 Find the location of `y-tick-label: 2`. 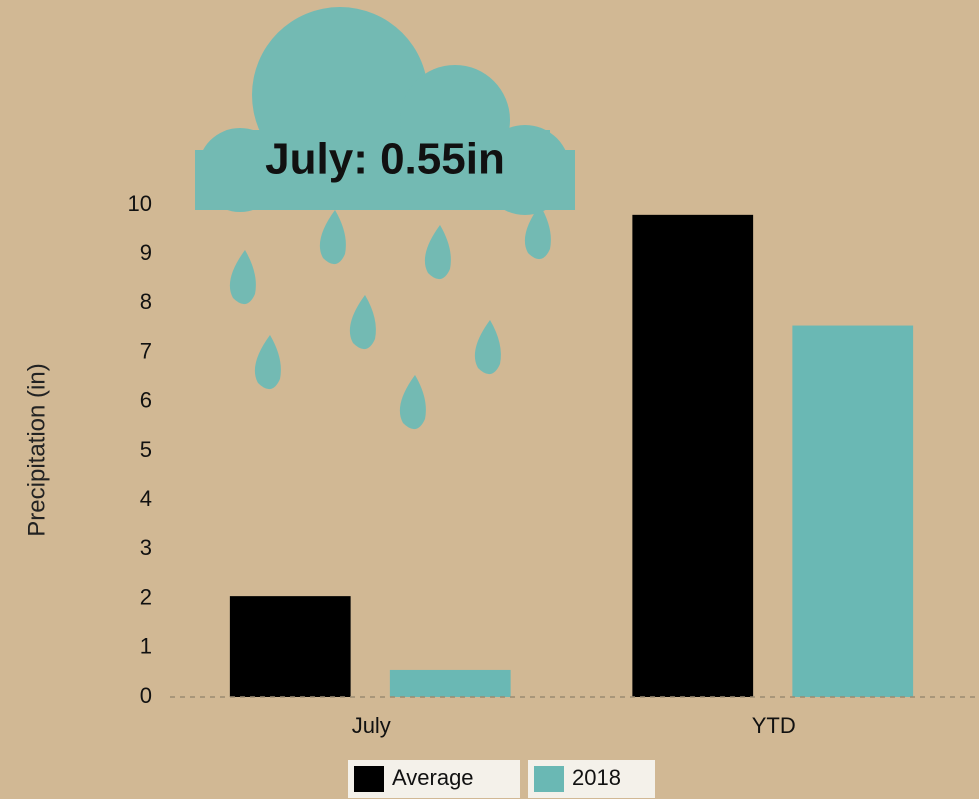

y-tick-label: 2 is located at coordinates (146, 596).